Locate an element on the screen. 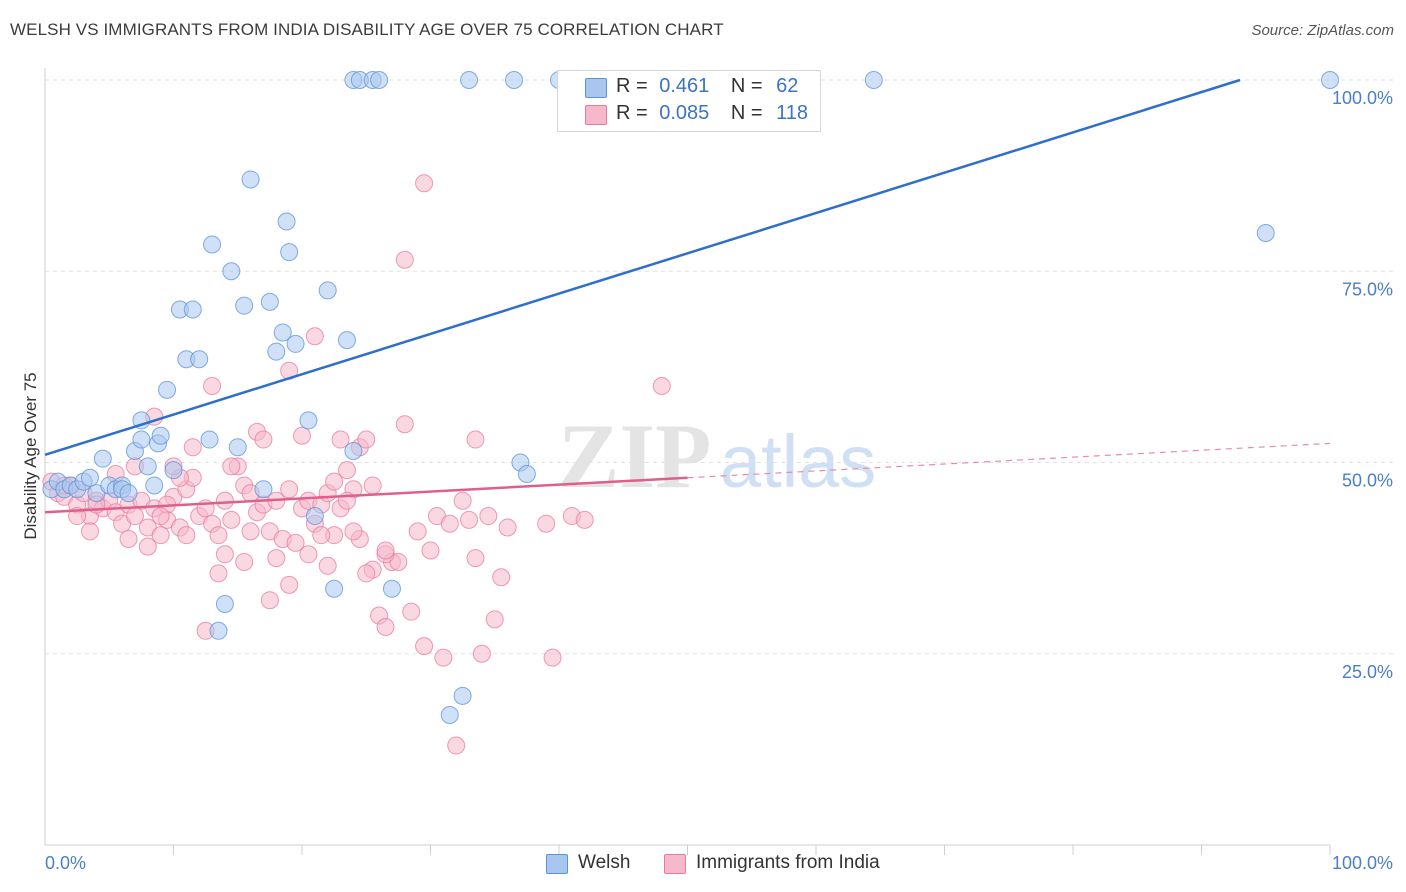 The width and height of the screenshot is (1406, 892). y-tick-label: 100.0% is located at coordinates (1362, 98).